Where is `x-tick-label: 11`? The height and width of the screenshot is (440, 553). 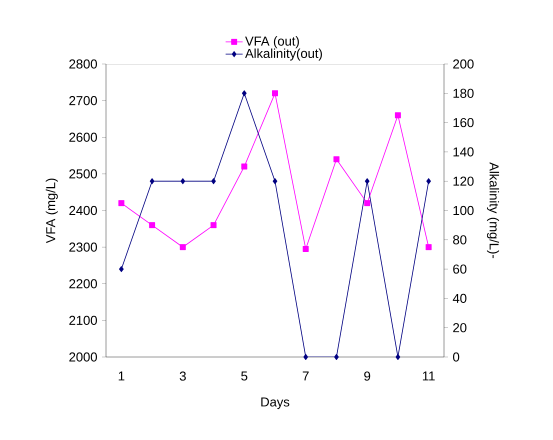 x-tick-label: 11 is located at coordinates (428, 376).